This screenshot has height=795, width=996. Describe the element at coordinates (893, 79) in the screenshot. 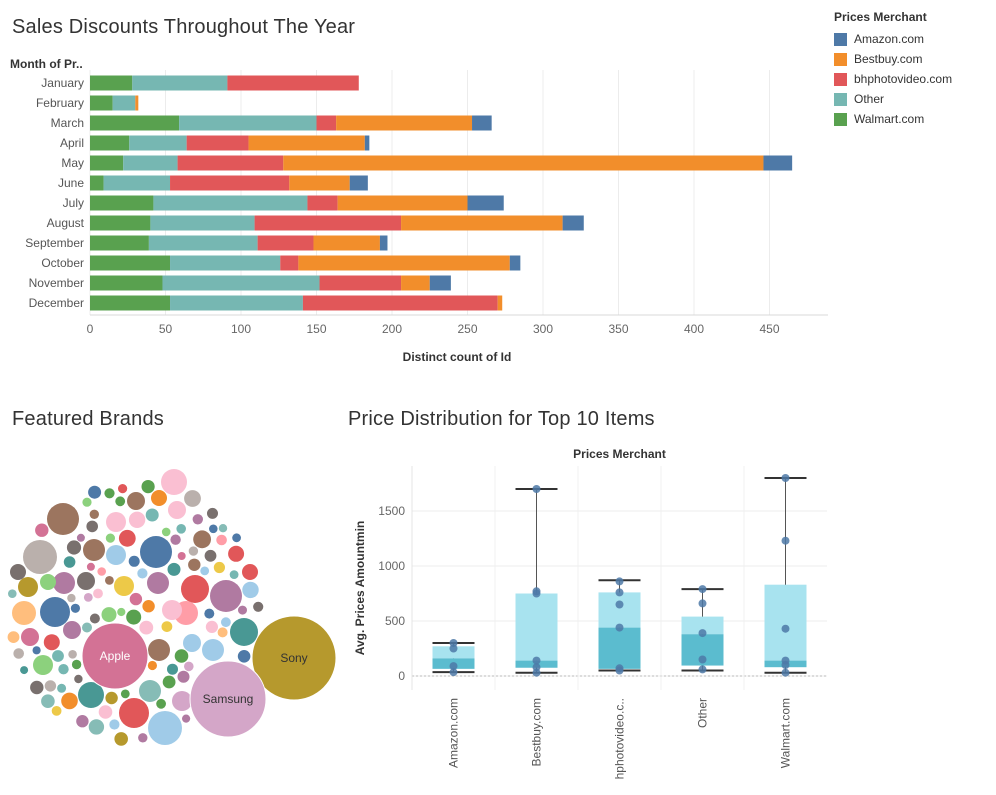

I see `legend-item: bhphotovideo.com` at that location.